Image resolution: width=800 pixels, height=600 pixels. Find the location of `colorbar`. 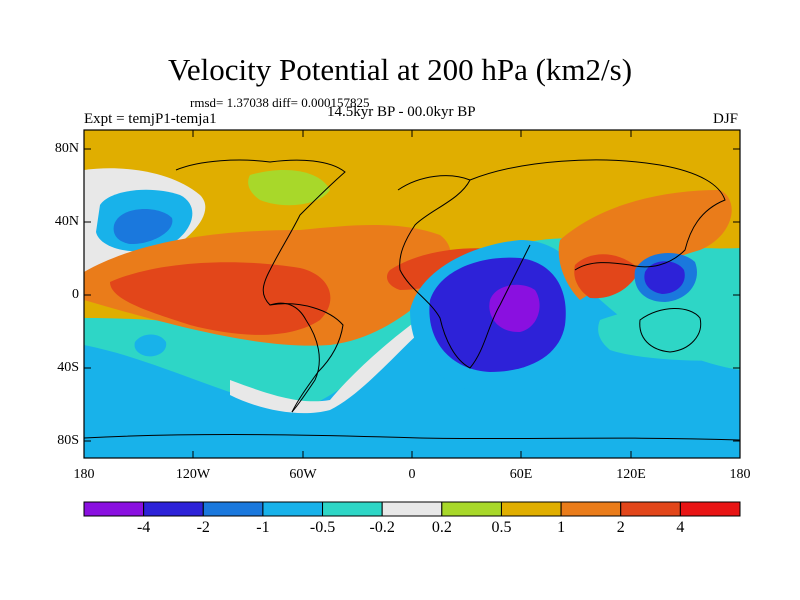

colorbar is located at coordinates (412, 509).